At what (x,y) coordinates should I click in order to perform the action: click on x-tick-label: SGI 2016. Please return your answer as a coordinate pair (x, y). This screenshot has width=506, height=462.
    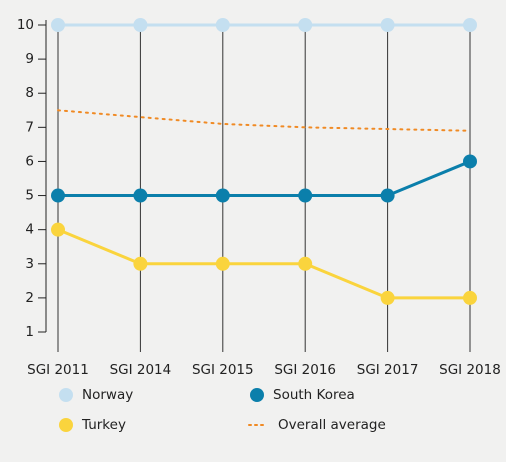
    Looking at the image, I should click on (305, 370).